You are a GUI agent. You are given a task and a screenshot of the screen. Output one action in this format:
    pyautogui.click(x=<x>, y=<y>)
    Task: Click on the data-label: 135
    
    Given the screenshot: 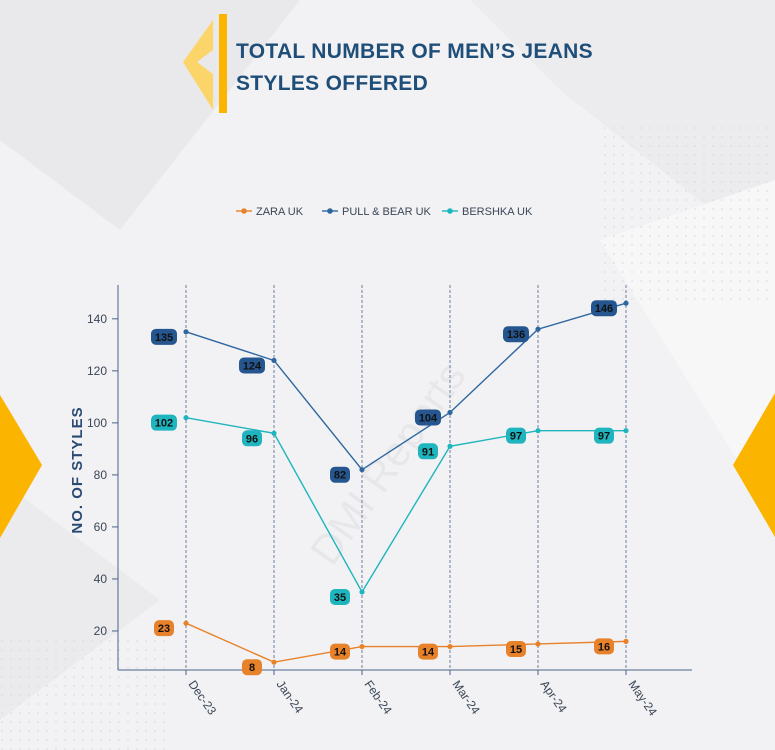 What is the action you would take?
    pyautogui.click(x=164, y=338)
    